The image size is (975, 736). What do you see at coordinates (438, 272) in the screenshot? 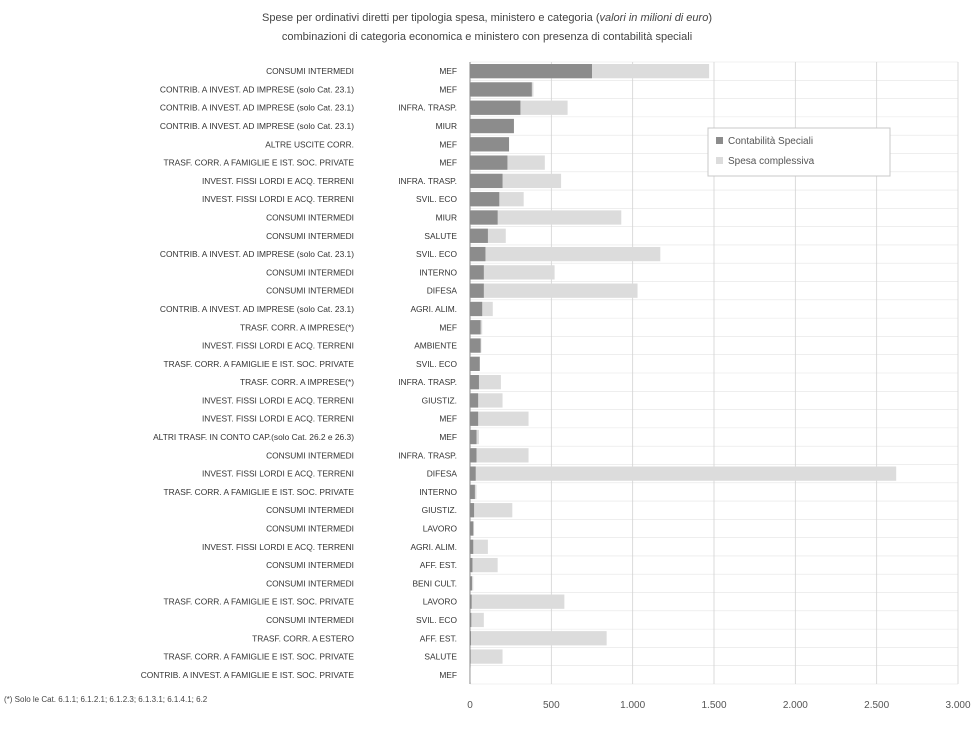
I see `row-label-ministero: INTERNO` at bounding box center [438, 272].